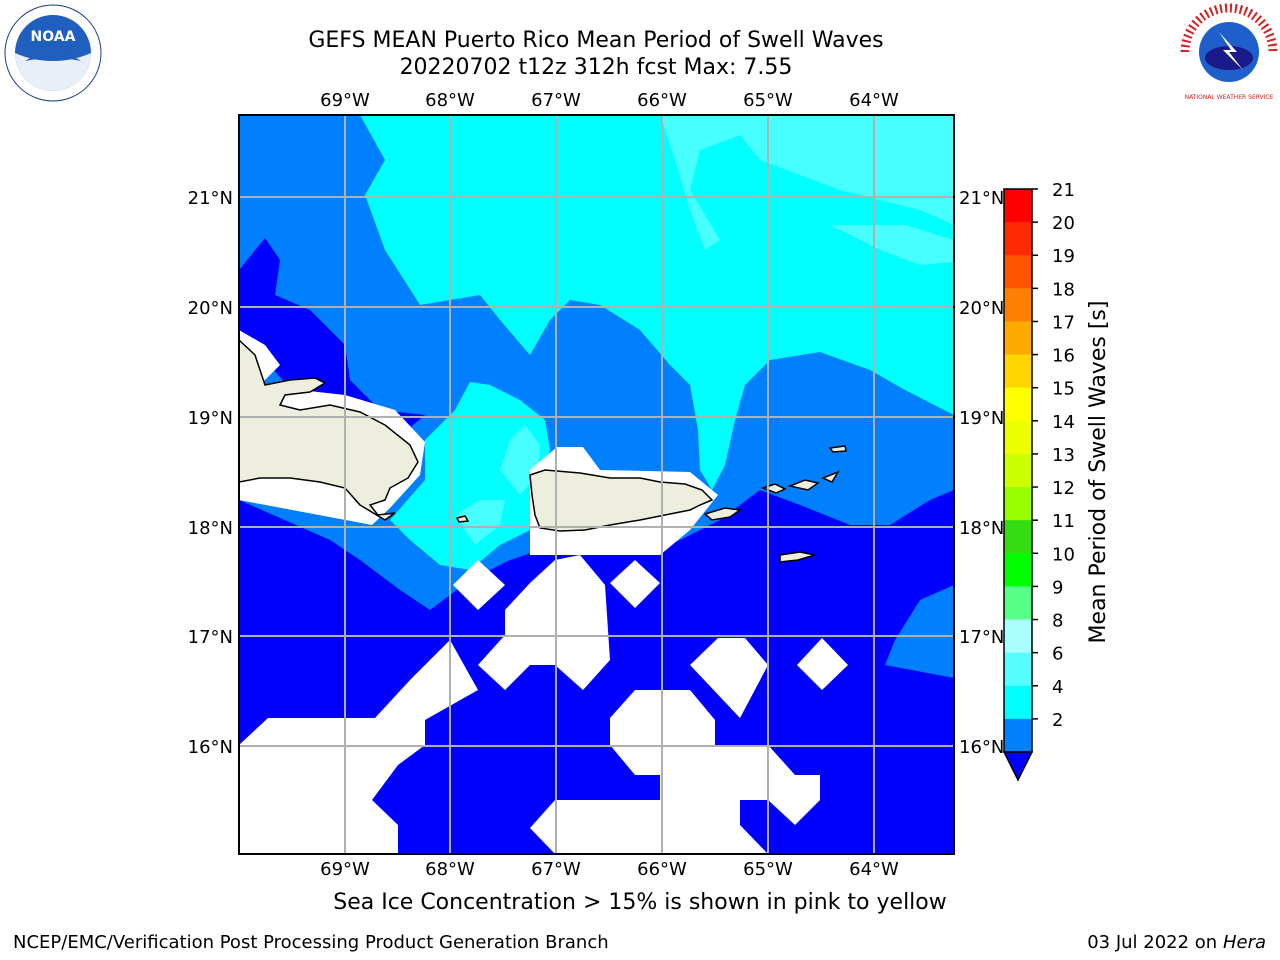 The image size is (1280, 960). What do you see at coordinates (210, 637) in the screenshot?
I see `lat-label-left: 17°N` at bounding box center [210, 637].